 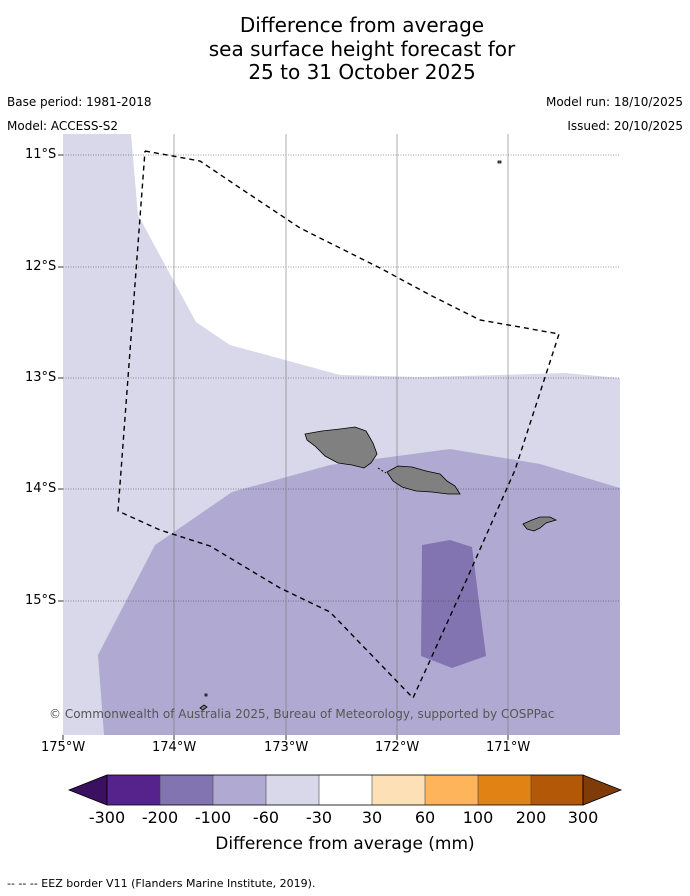 I want to click on lon-label-172: 172°W, so click(x=397, y=747).